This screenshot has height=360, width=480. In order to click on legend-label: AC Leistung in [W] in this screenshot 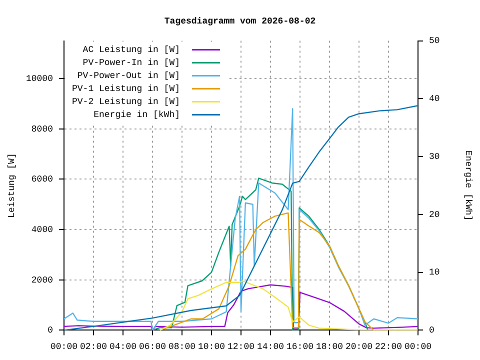, I will do `click(131, 50)`.